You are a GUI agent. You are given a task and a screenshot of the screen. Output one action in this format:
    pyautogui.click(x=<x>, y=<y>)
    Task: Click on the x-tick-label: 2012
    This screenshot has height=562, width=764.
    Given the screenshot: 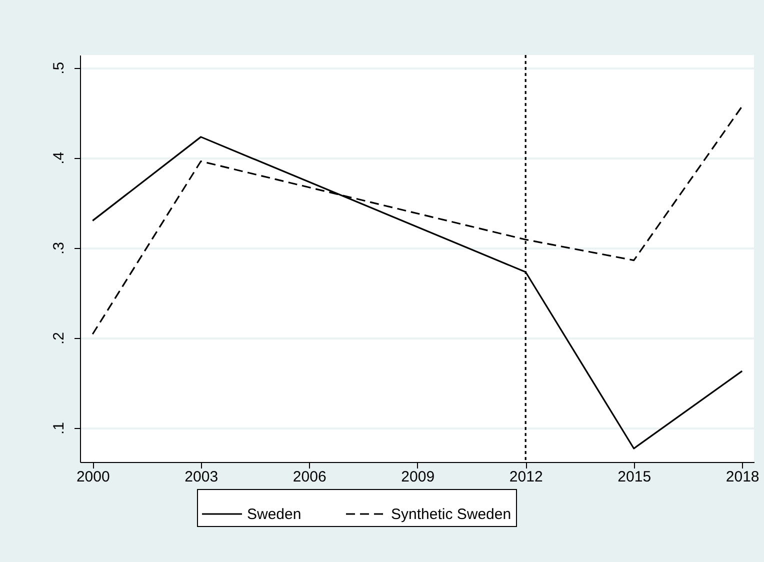 What is the action you would take?
    pyautogui.click(x=526, y=477)
    